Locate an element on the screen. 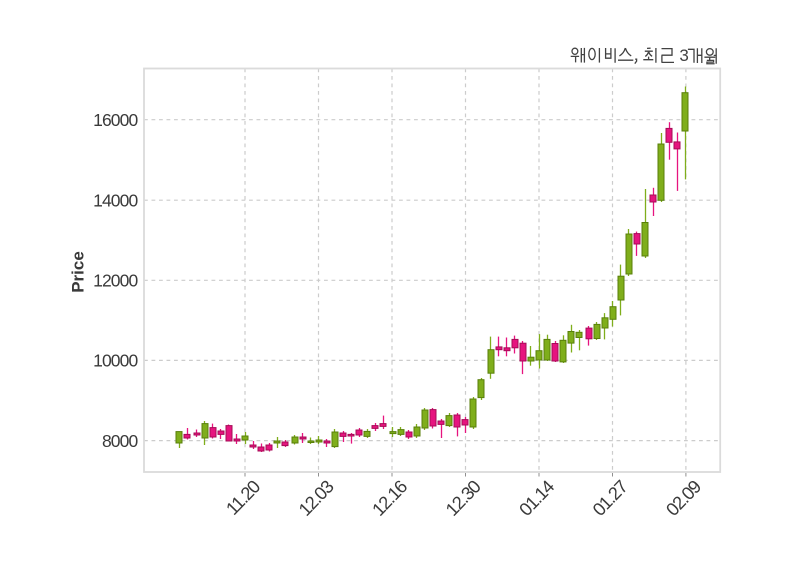 The height and width of the screenshot is (575, 800). svg-text: 8000 is located at coordinates (120, 441).